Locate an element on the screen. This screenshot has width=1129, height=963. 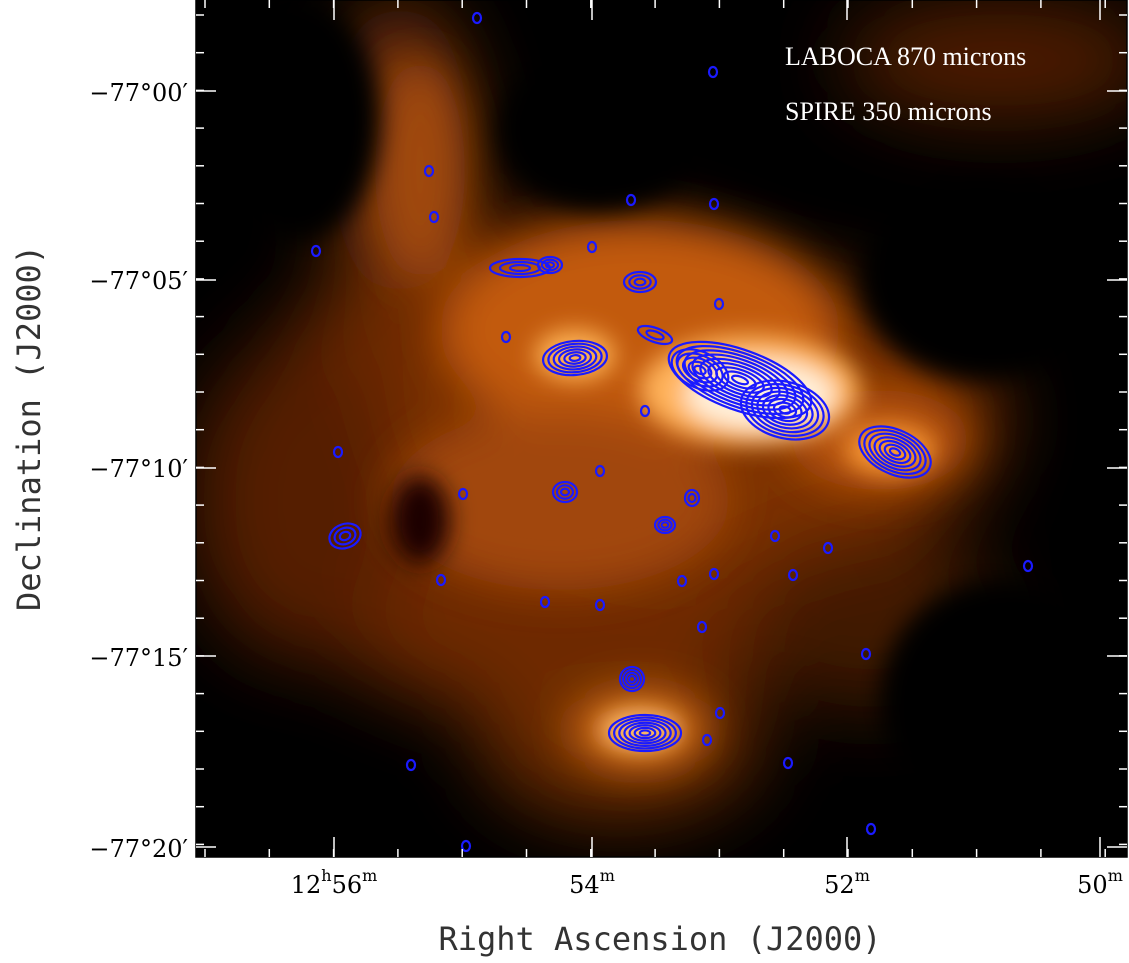
y-tick-labels: −77°00′ −77°05′ −77°10′ −77°15′ −77°20′ is located at coordinates (138, 471).